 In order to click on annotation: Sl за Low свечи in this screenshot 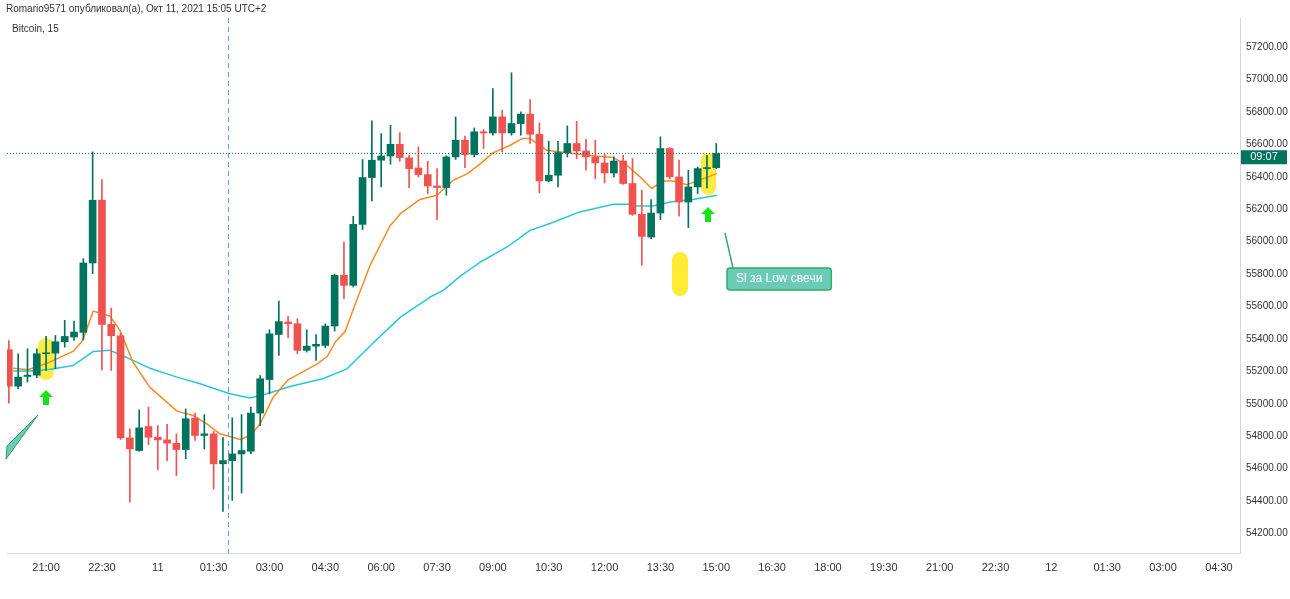, I will do `click(779, 278)`.